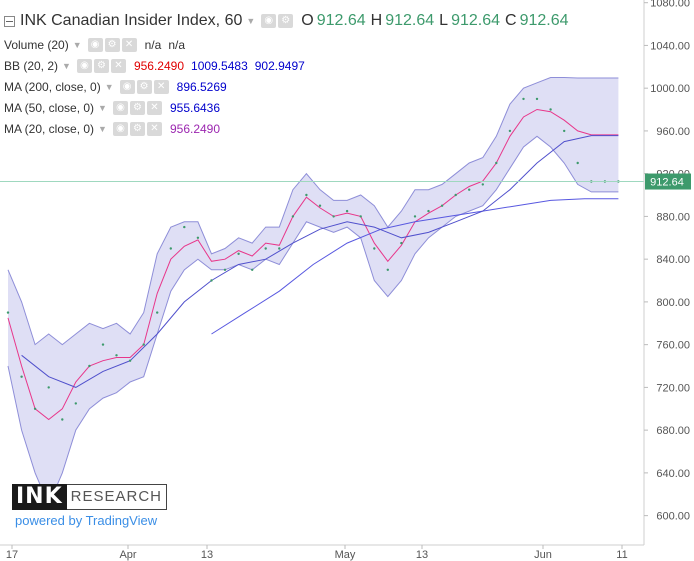  What do you see at coordinates (289, 44) in the screenshot?
I see `volume-row: Volume (20) ▼ ◉ ⚙ ✕ n/a n/a` at bounding box center [289, 44].